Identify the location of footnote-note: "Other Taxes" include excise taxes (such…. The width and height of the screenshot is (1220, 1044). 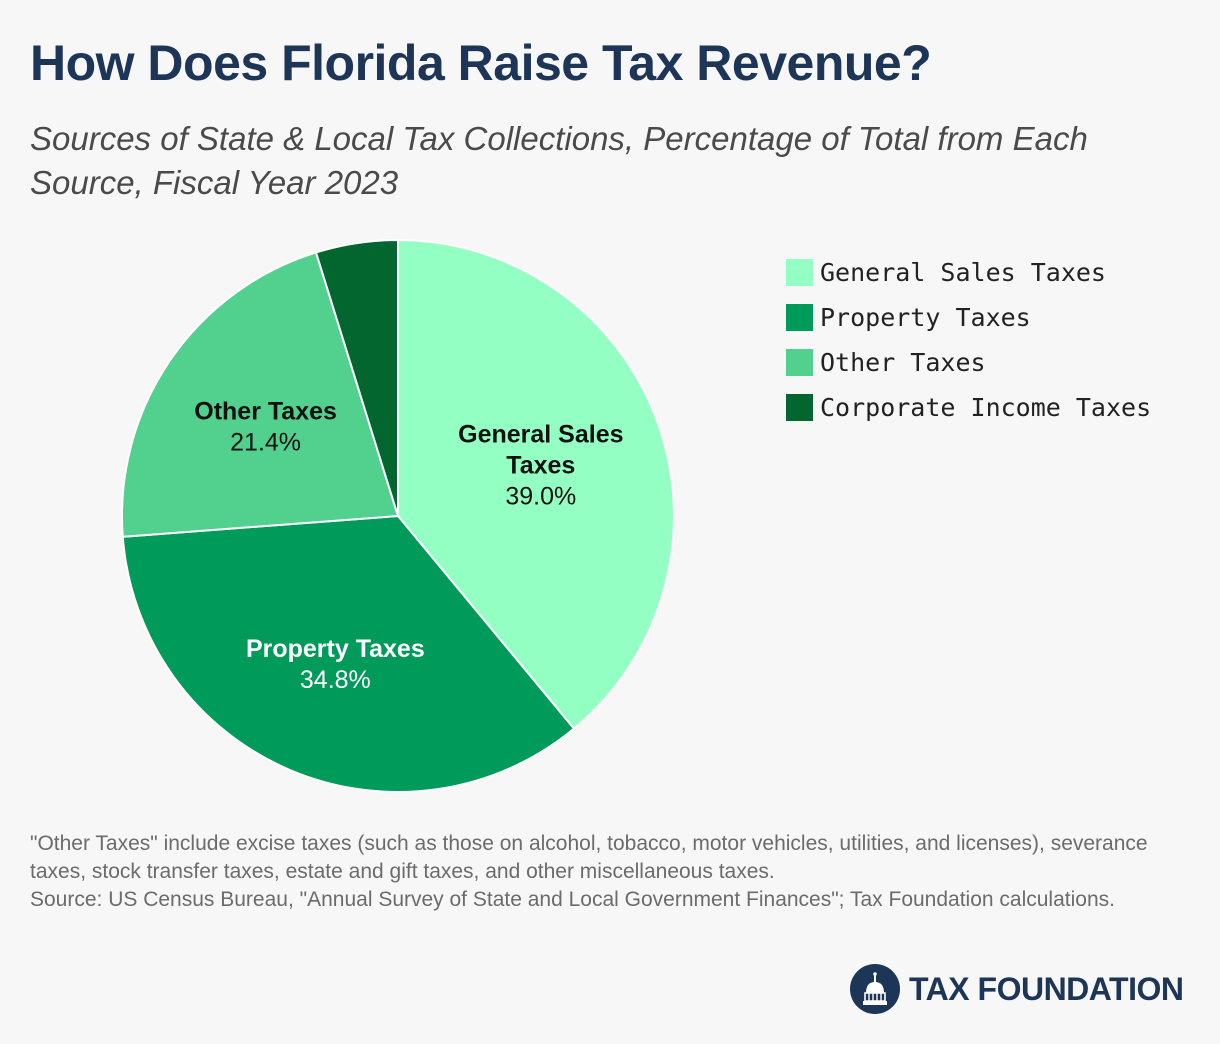
(589, 857).